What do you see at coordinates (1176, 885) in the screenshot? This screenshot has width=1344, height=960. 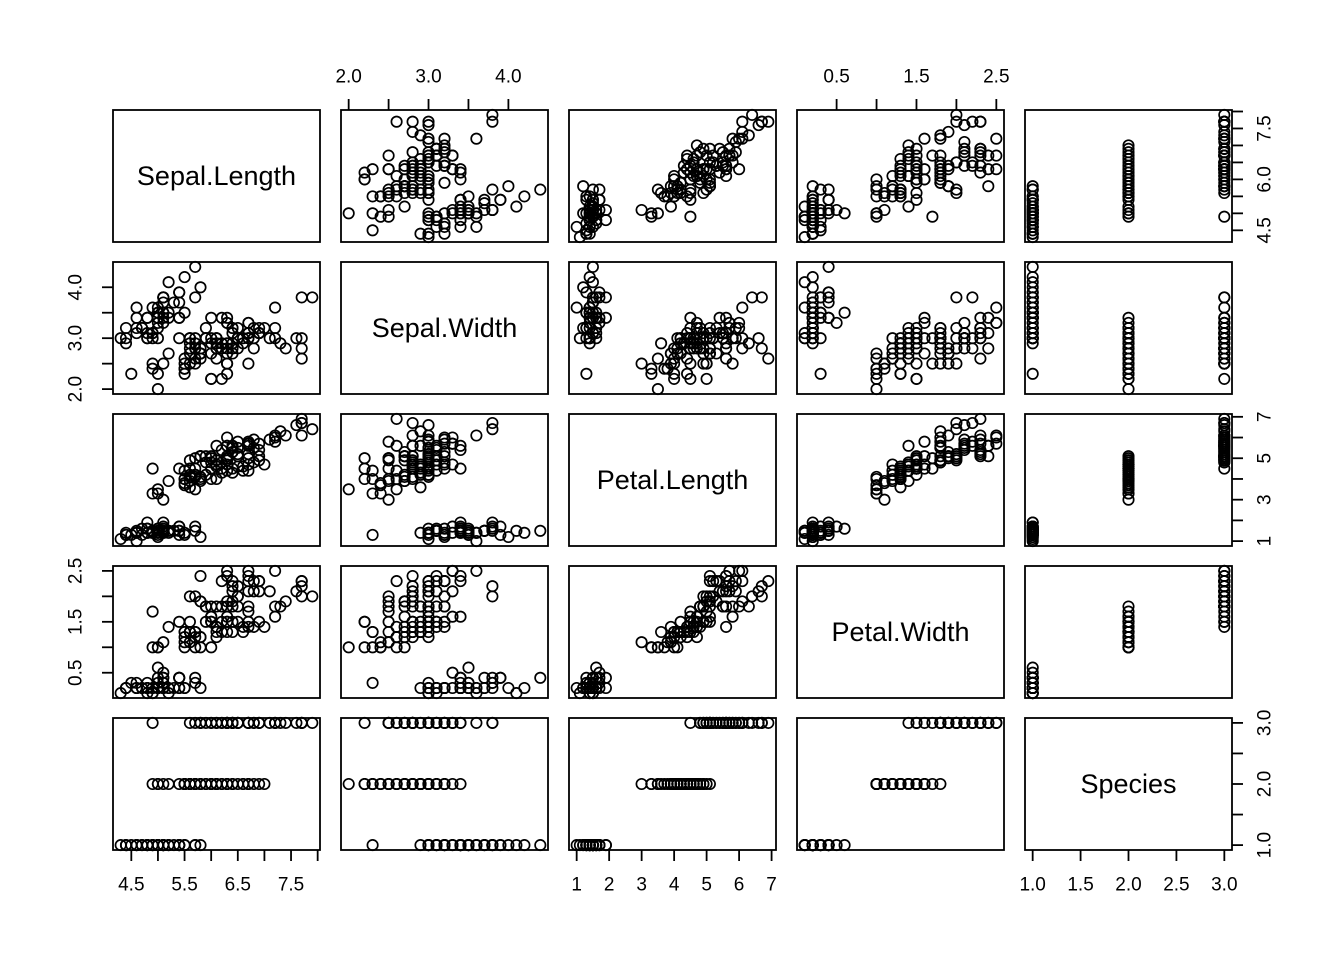 I see `tick-label: 2.5` at bounding box center [1176, 885].